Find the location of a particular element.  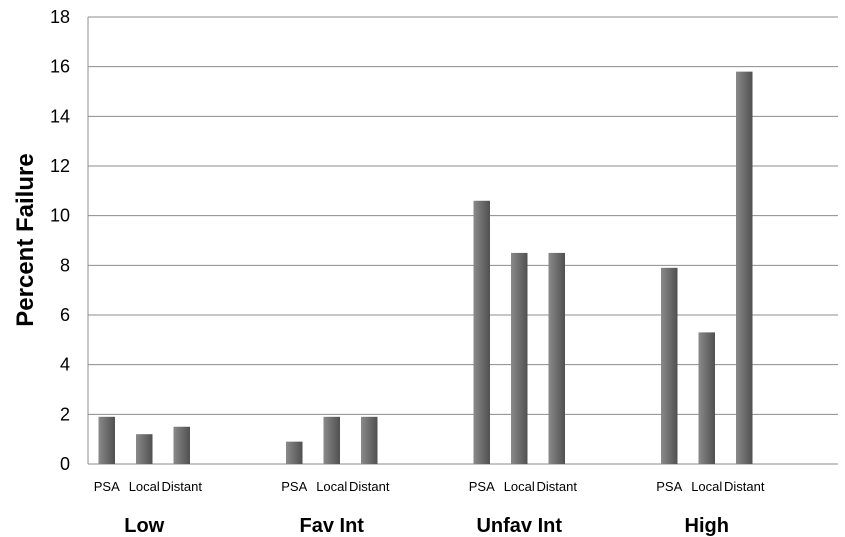

group-label: Fav Int is located at coordinates (332, 526).